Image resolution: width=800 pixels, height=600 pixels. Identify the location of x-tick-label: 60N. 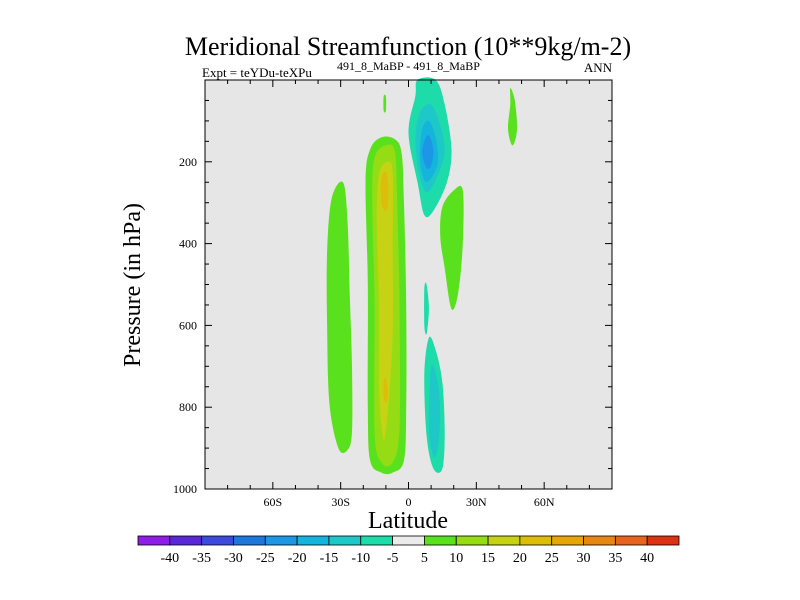
(544, 502).